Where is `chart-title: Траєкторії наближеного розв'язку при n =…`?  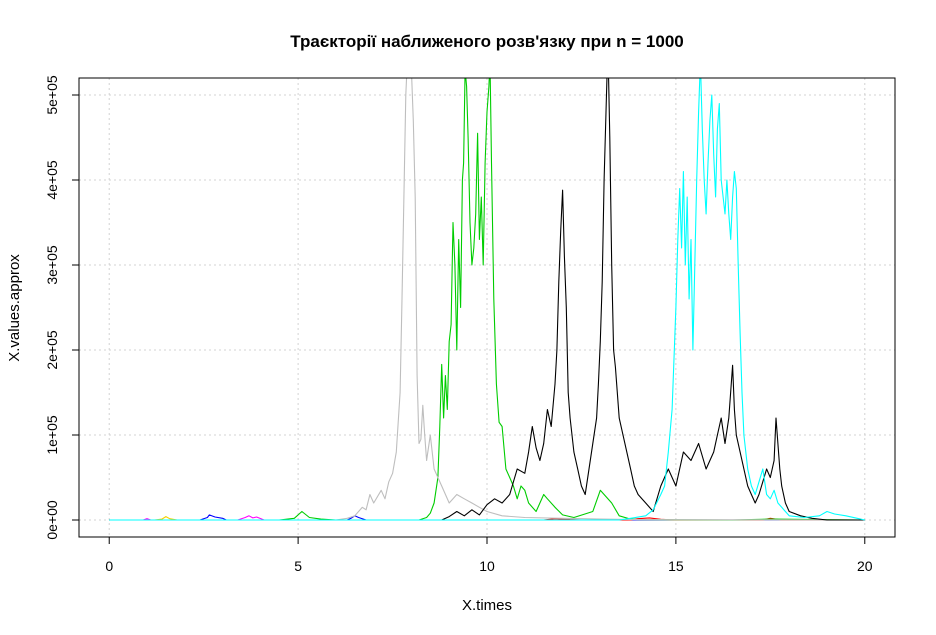
chart-title: Траєкторії наближеного розв'язку при n =… is located at coordinates (486, 41).